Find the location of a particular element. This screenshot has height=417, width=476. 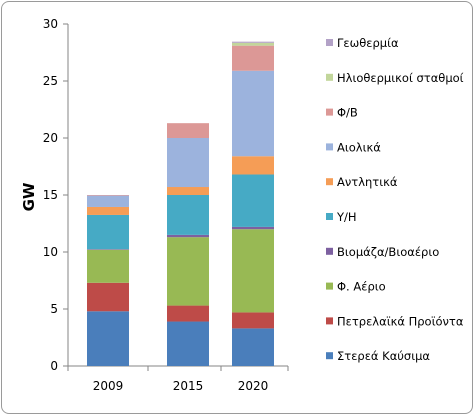

x-tick-label: 2009 is located at coordinates (108, 386).